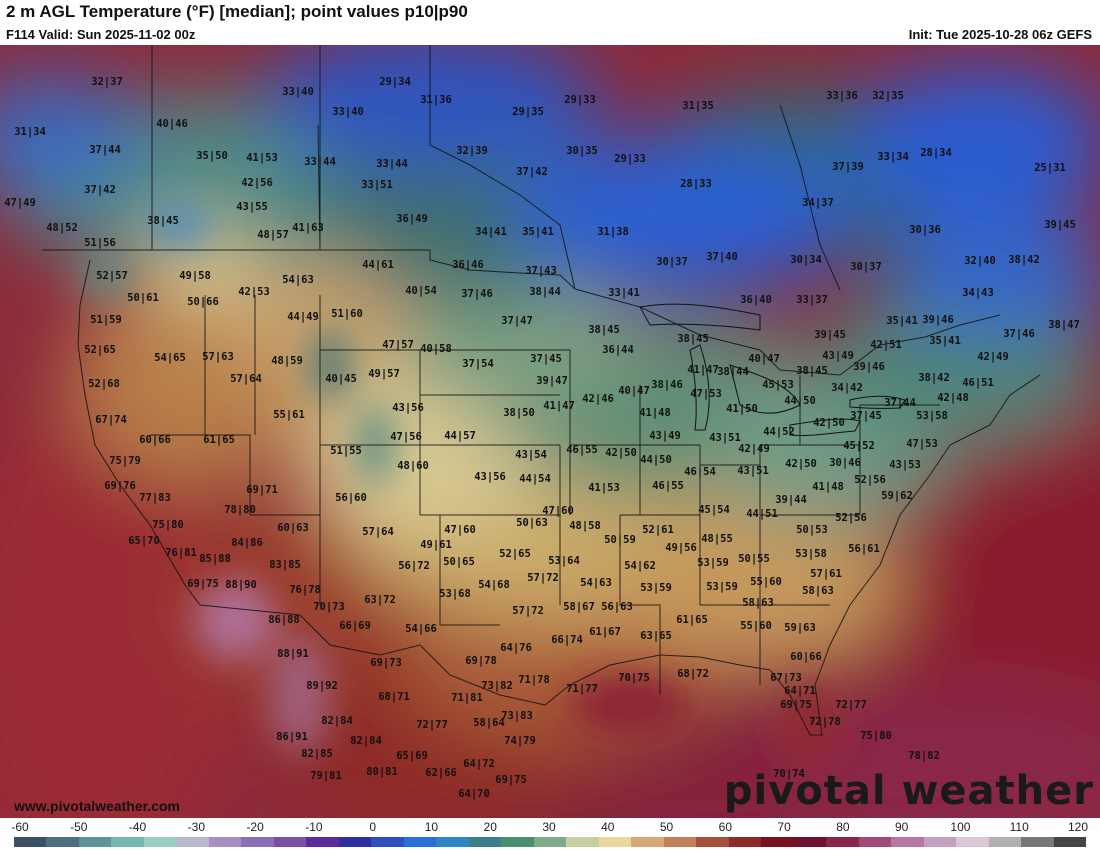  I want to click on colorbar-tick-label: 40, so click(608, 827).